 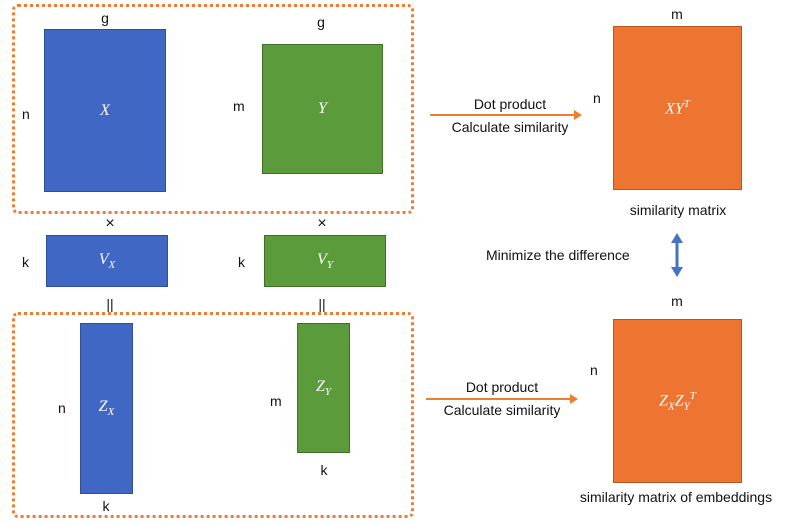 What do you see at coordinates (677, 255) in the screenshot?
I see `double-arrow-icon` at bounding box center [677, 255].